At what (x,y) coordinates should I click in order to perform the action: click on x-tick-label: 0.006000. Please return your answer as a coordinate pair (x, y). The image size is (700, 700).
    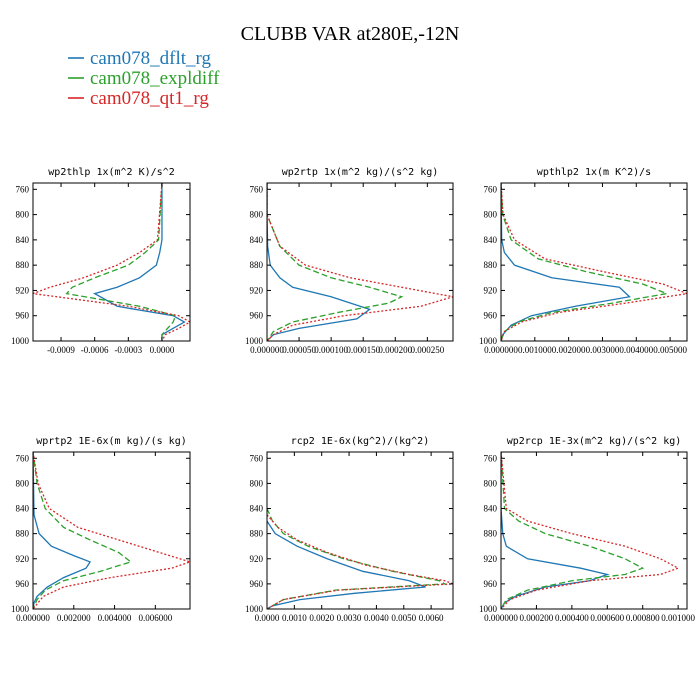
    Looking at the image, I should click on (155, 618).